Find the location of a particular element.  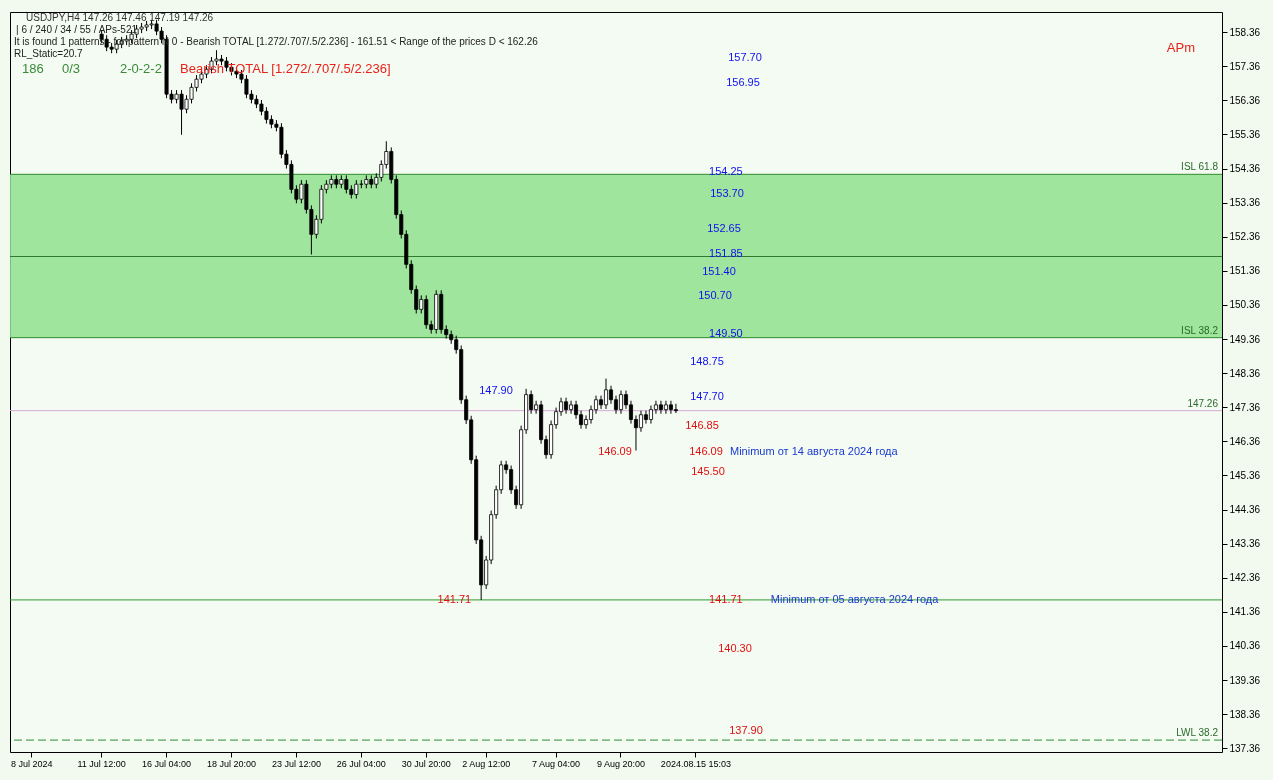

annotation: 147.70 is located at coordinates (707, 396).